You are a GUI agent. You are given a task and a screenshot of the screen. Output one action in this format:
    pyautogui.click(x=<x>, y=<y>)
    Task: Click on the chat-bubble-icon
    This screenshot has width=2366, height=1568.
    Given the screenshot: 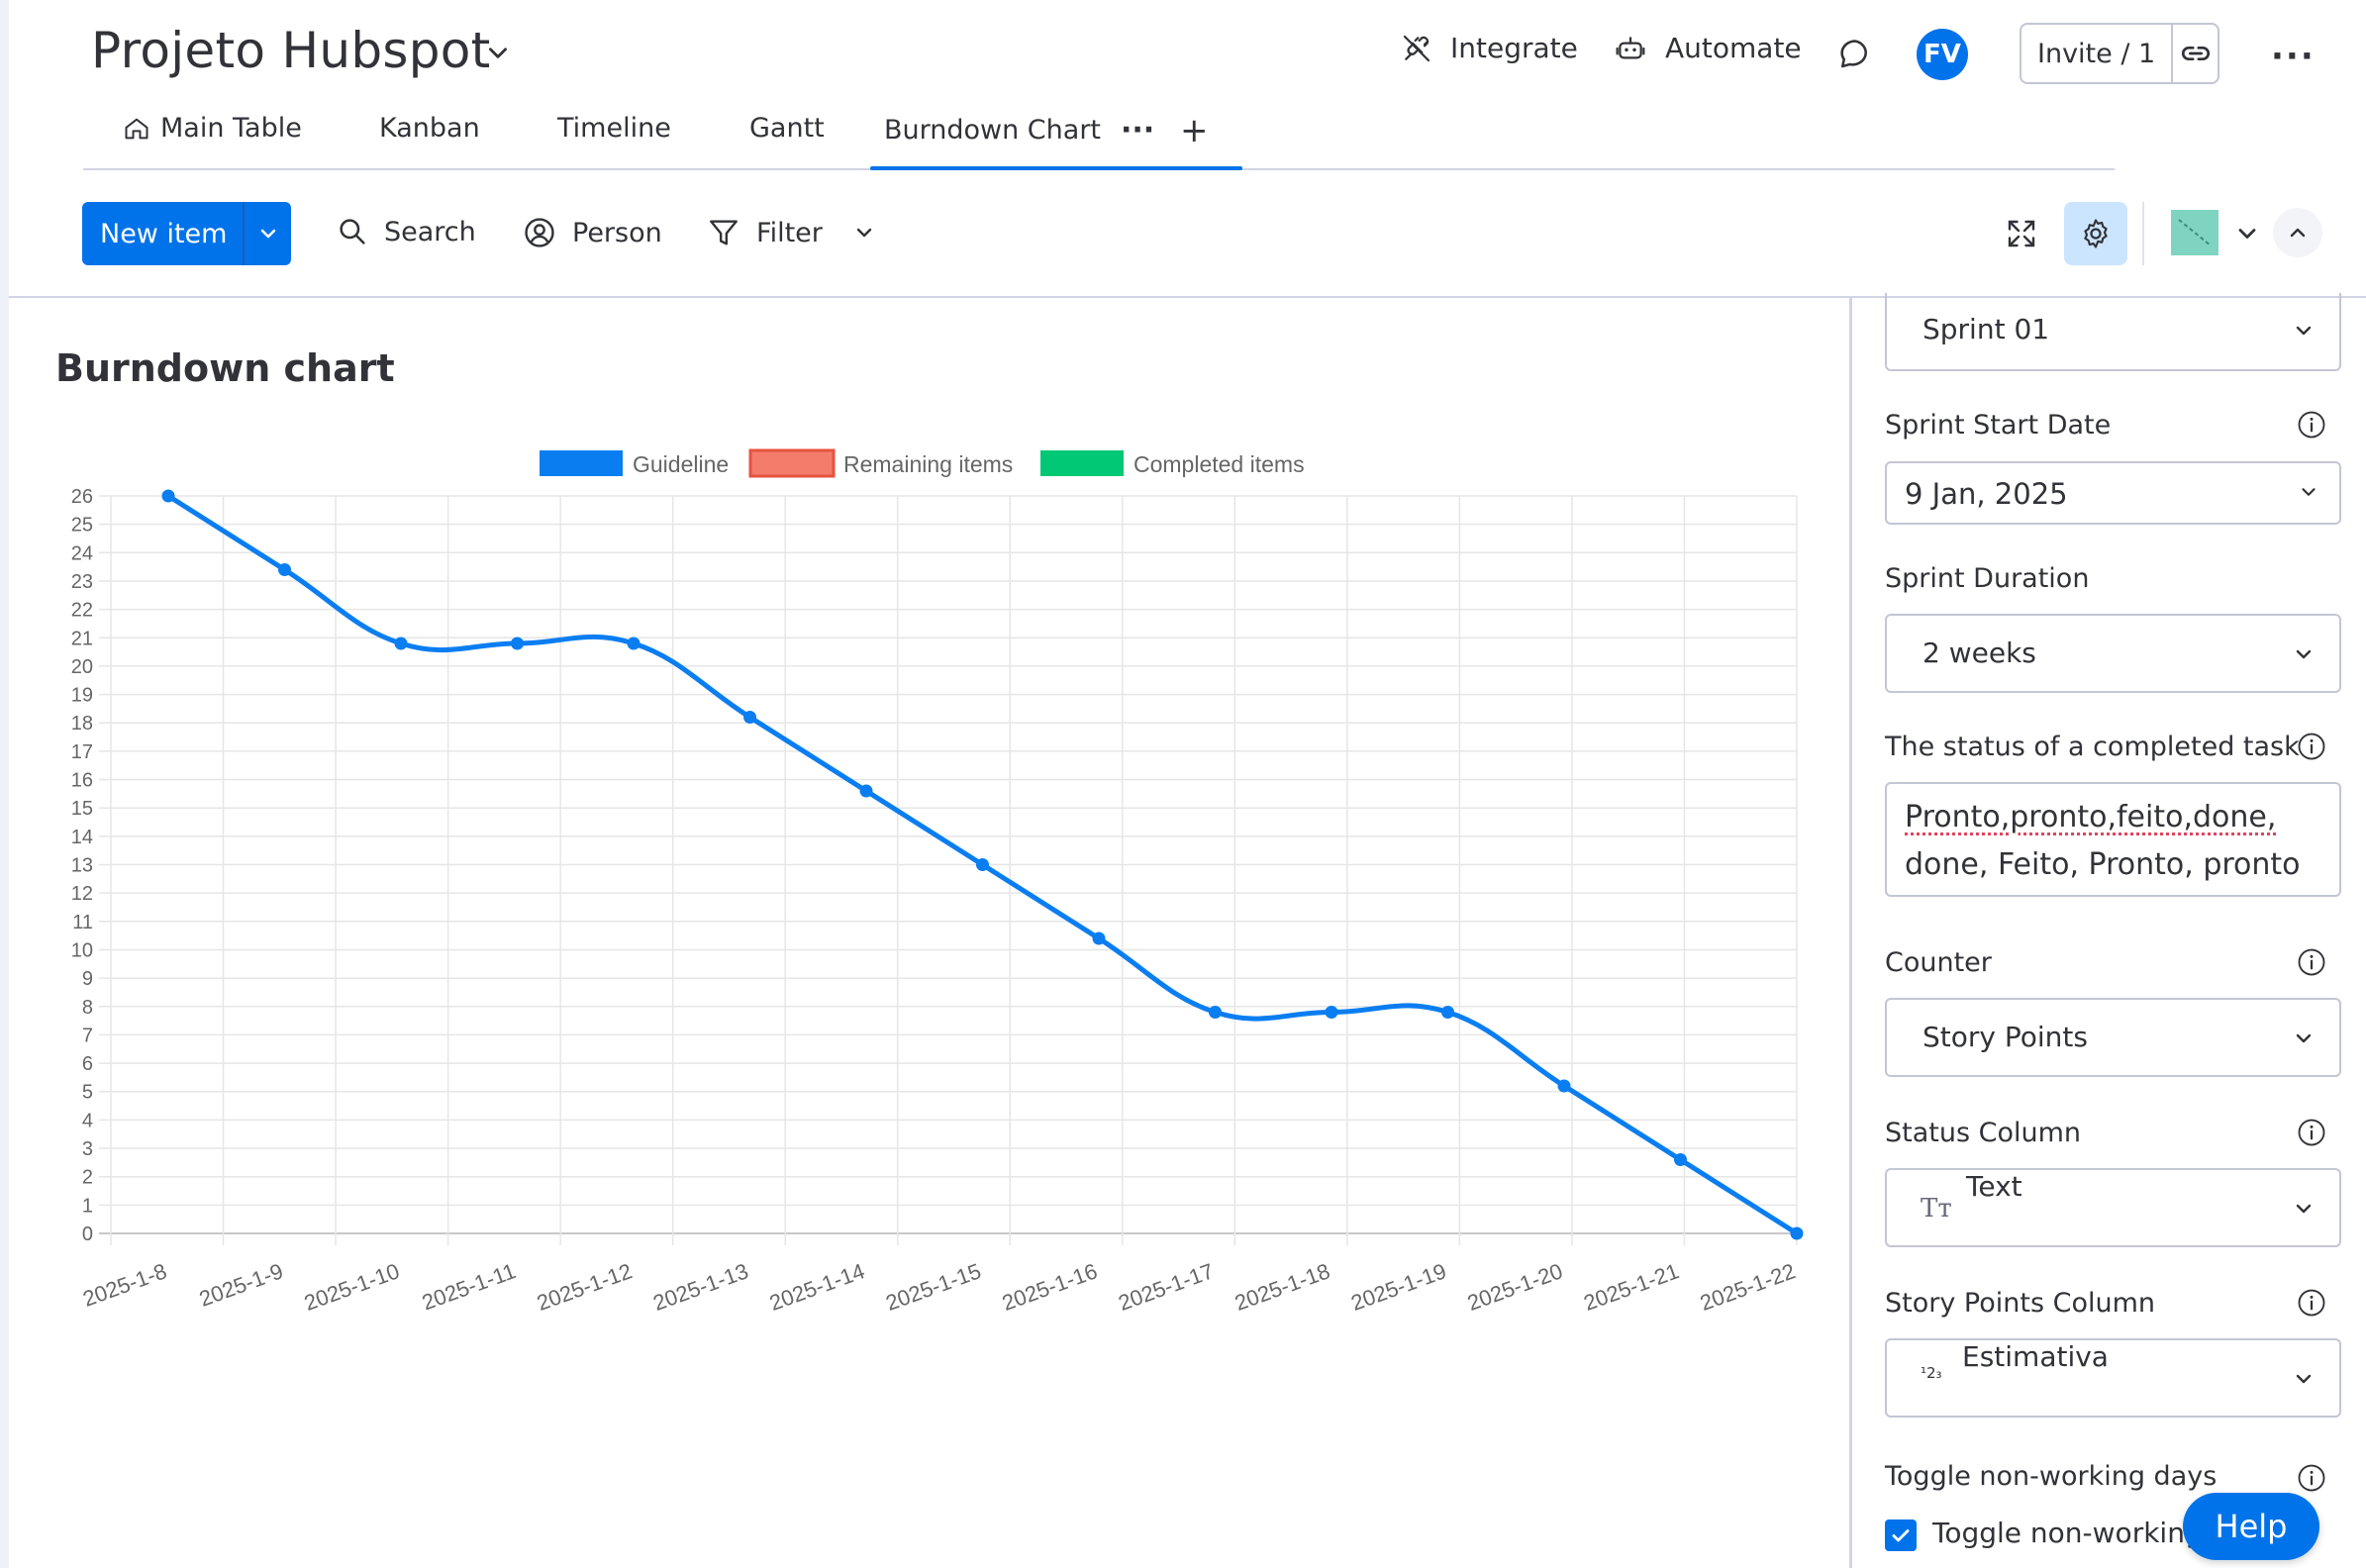 What is the action you would take?
    pyautogui.click(x=1855, y=54)
    